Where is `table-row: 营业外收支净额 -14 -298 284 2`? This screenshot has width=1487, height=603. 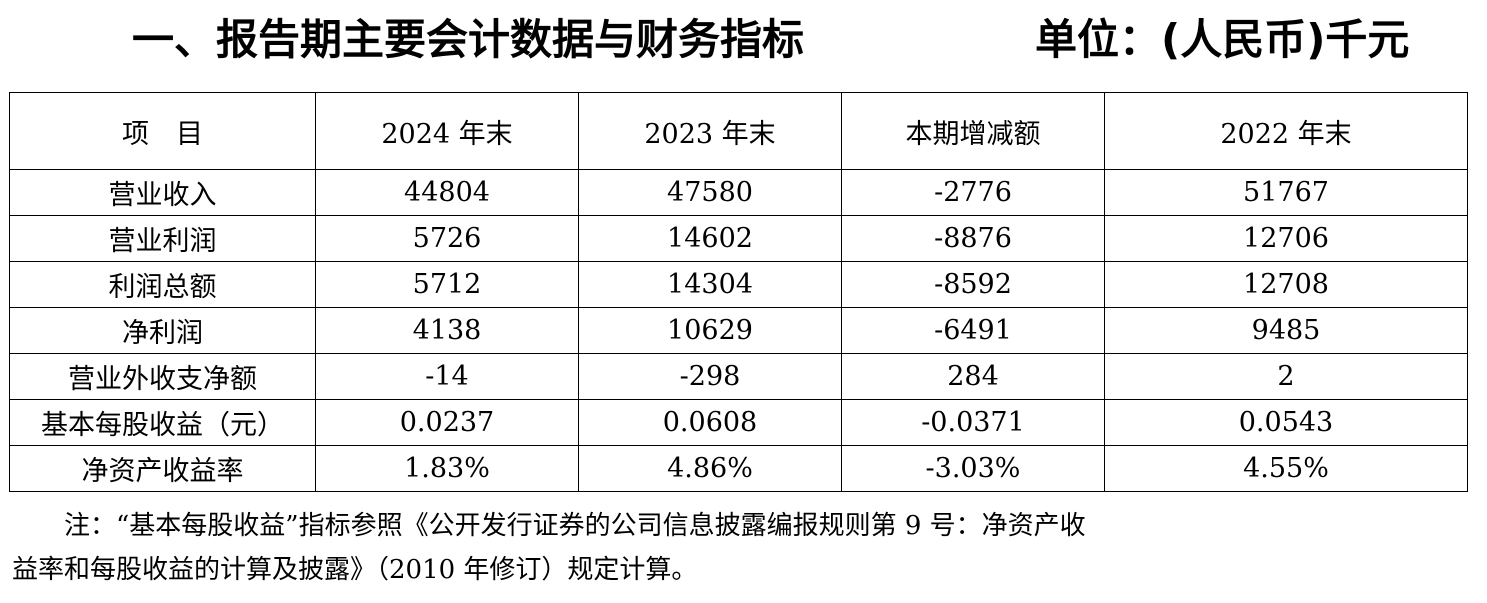 table-row: 营业外收支净额 -14 -298 284 2 is located at coordinates (738, 376).